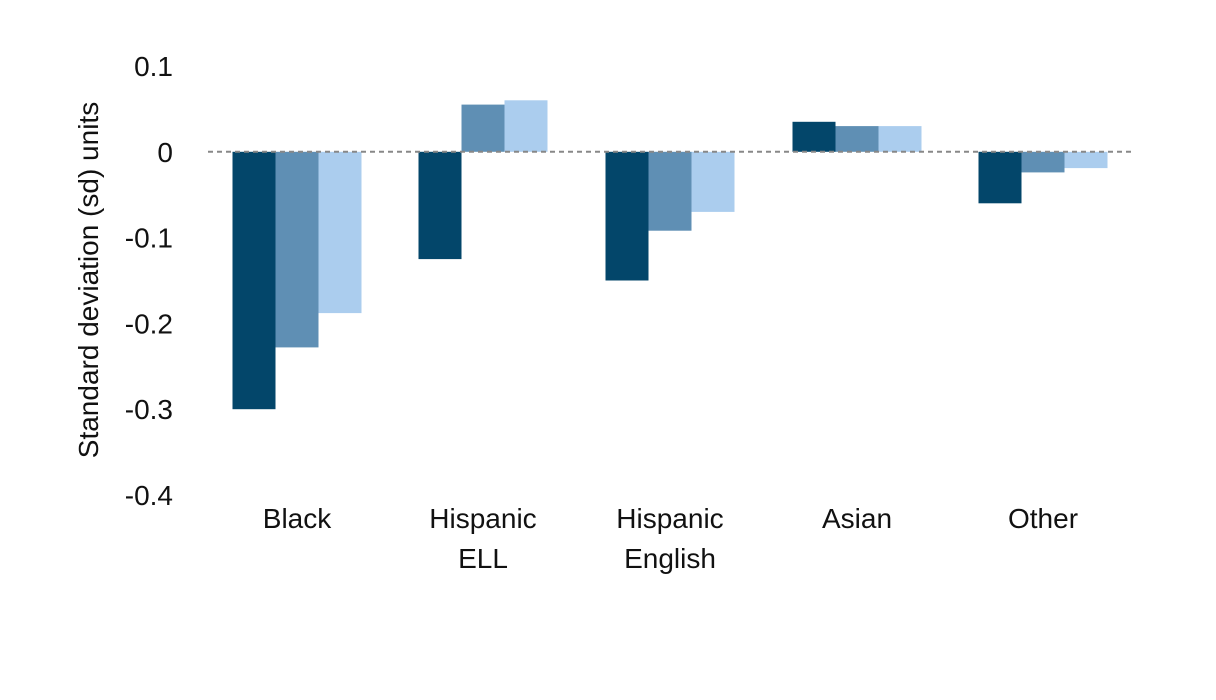 The height and width of the screenshot is (700, 1216). Describe the element at coordinates (149, 323) in the screenshot. I see `y-tick-label: -0.2` at that location.